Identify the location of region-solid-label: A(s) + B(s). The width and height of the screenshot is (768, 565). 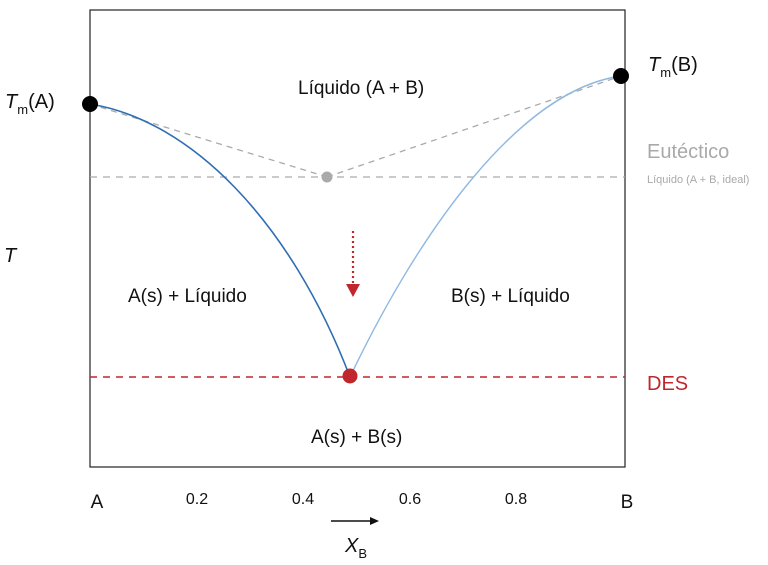
(356, 437).